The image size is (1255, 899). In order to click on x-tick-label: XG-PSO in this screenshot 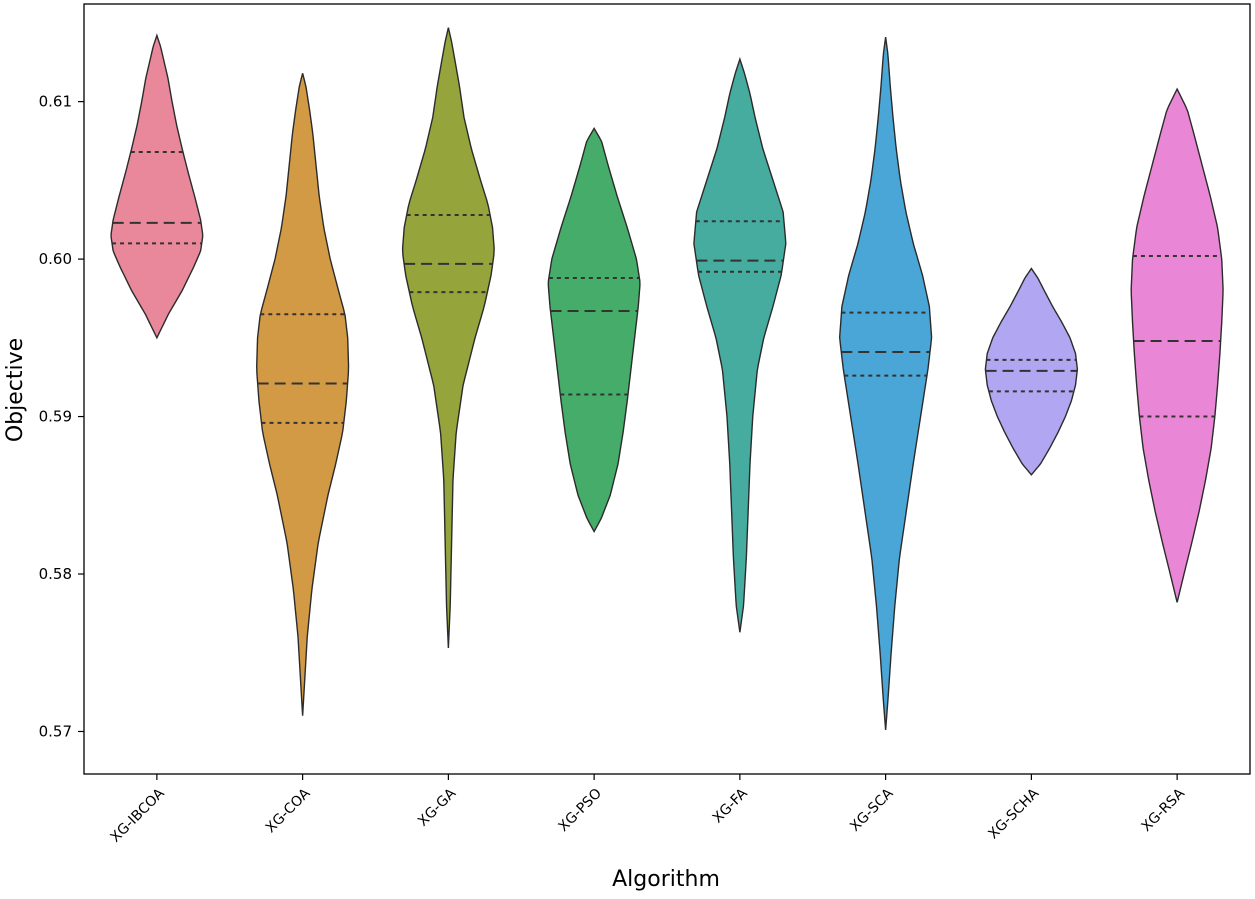, I will do `click(580, 810)`.